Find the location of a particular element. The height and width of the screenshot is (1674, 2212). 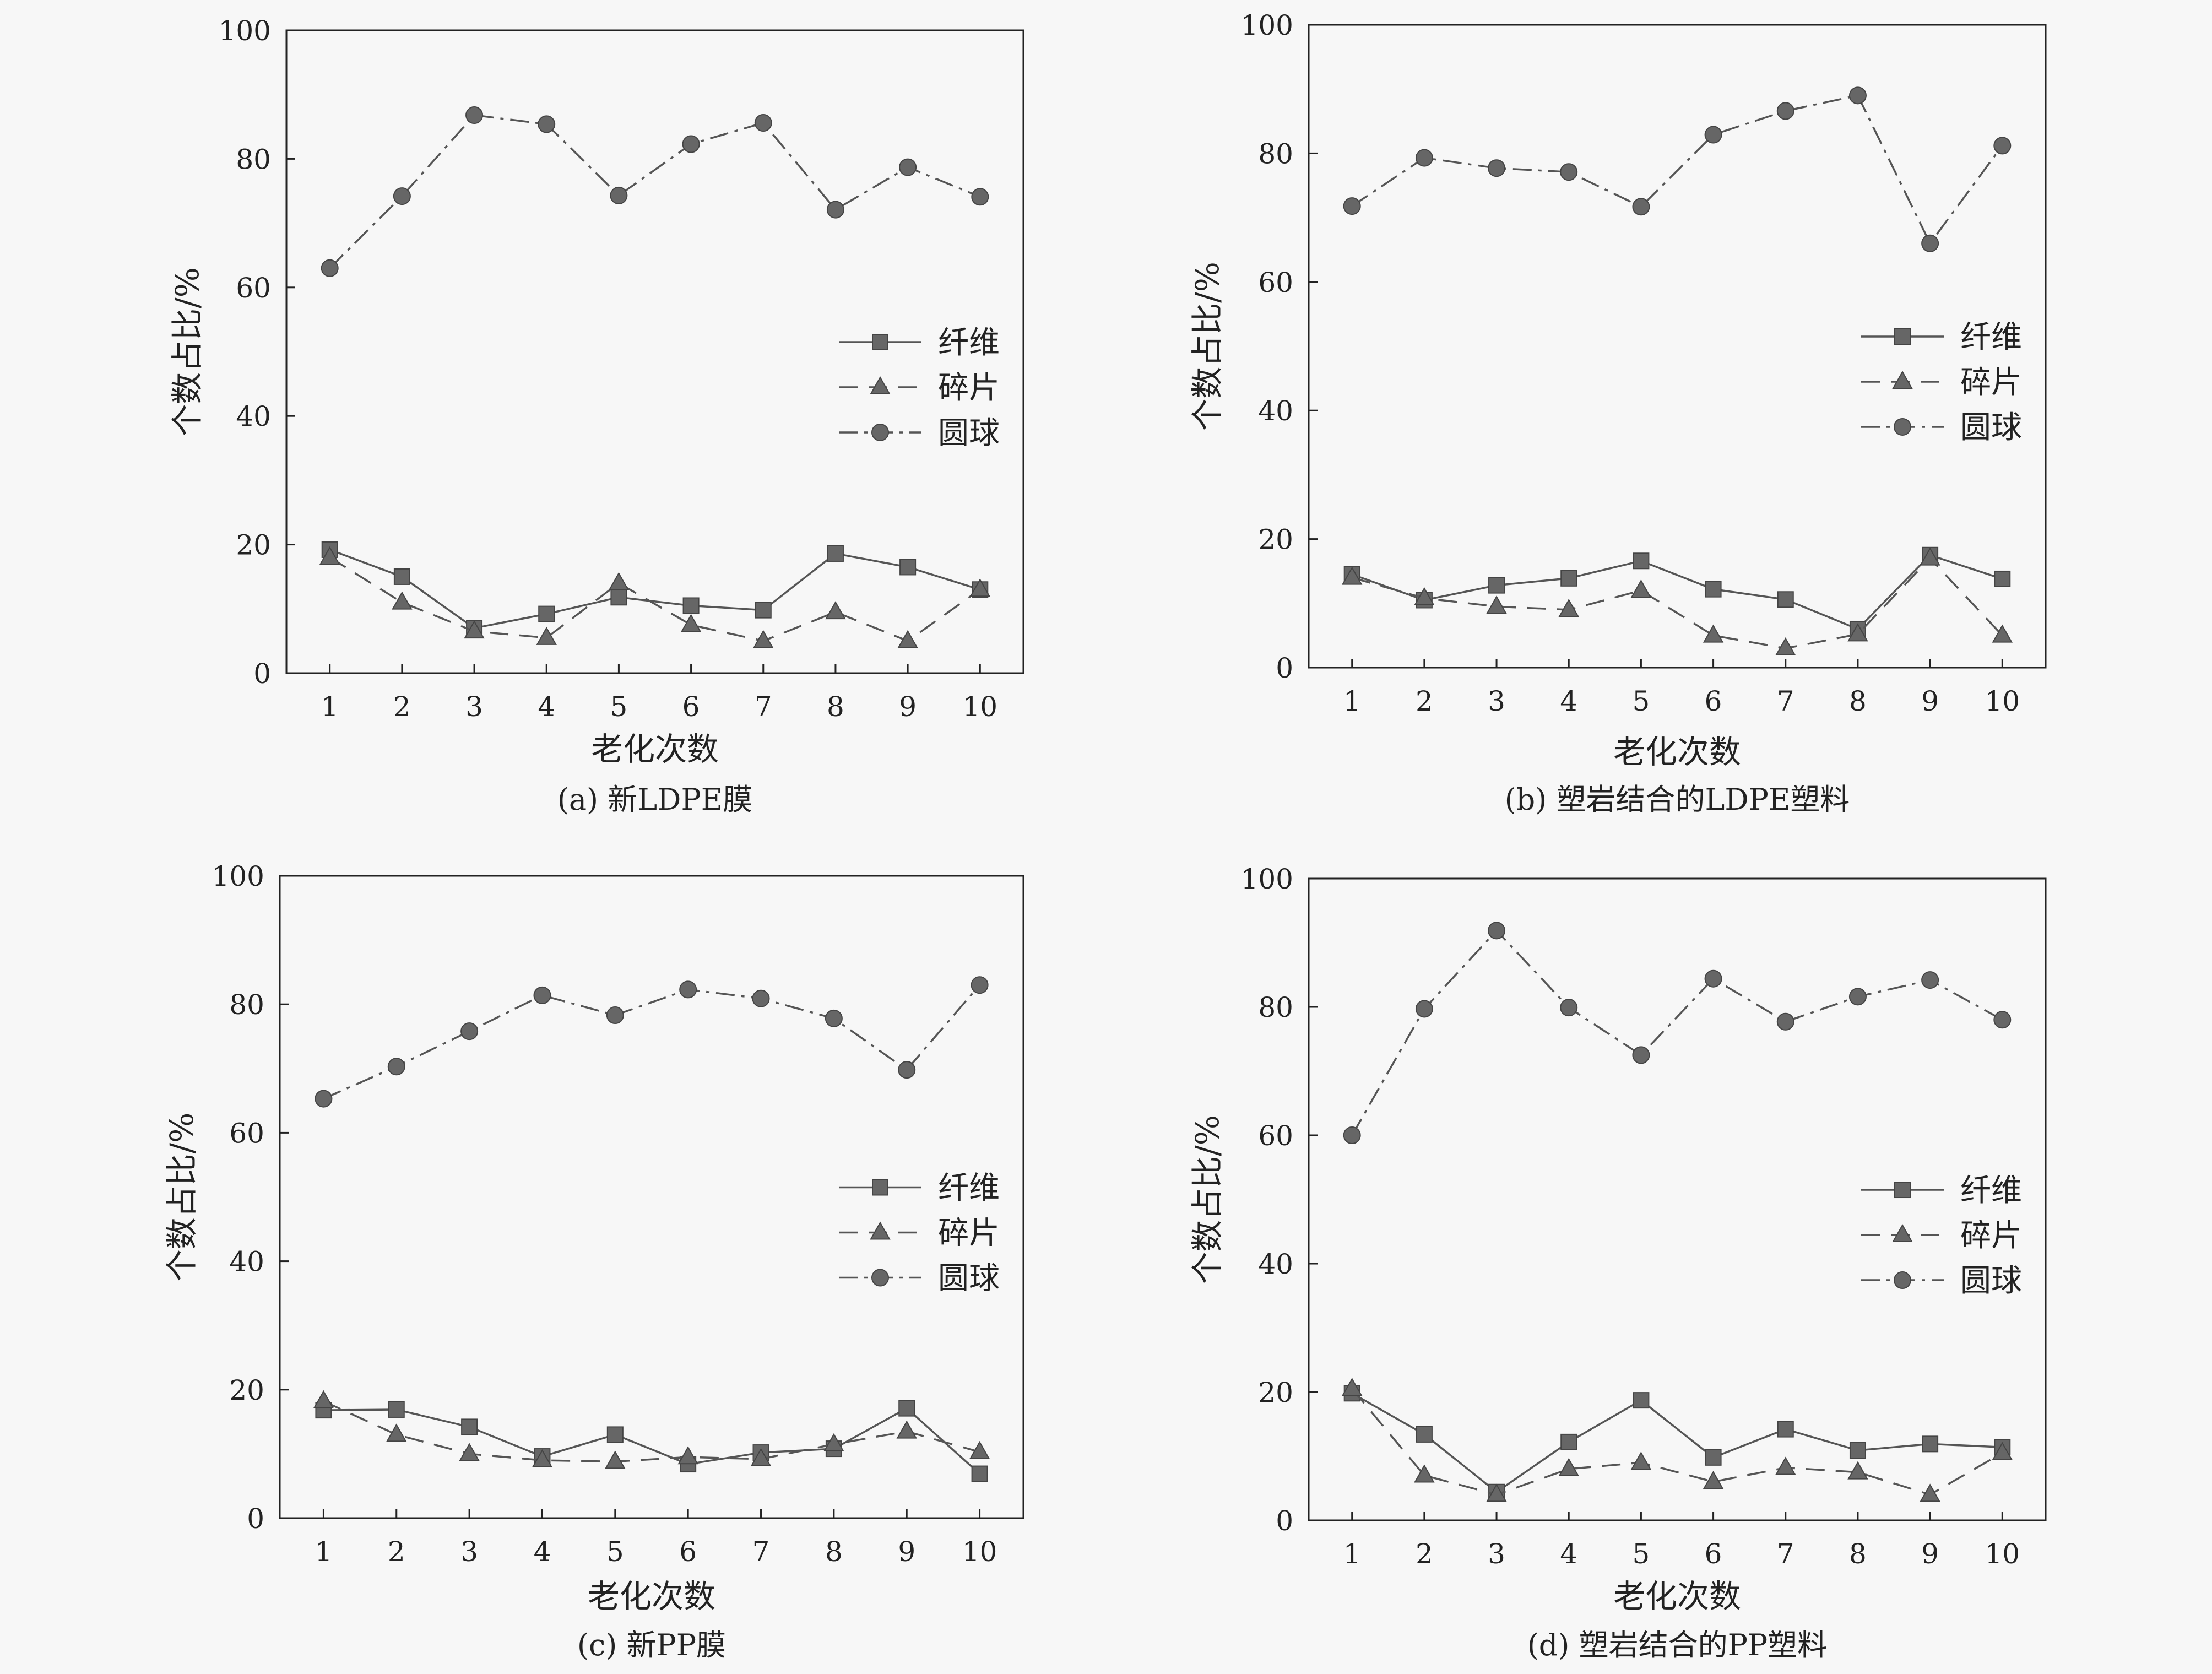

y-tick-label: 60 is located at coordinates (253, 288).